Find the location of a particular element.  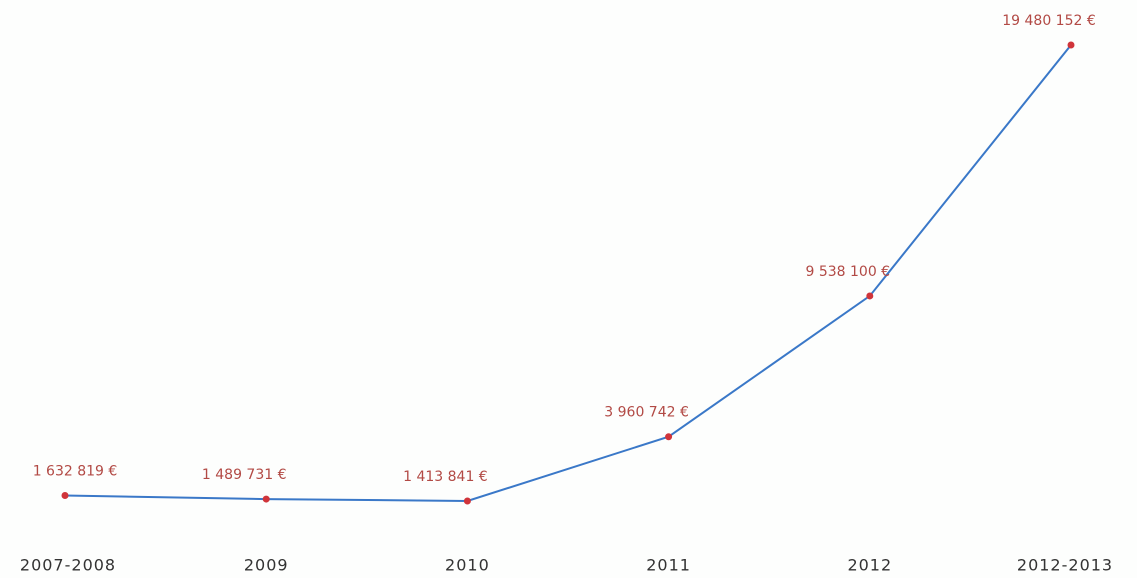

data-label: 3 960 742 € is located at coordinates (646, 413).